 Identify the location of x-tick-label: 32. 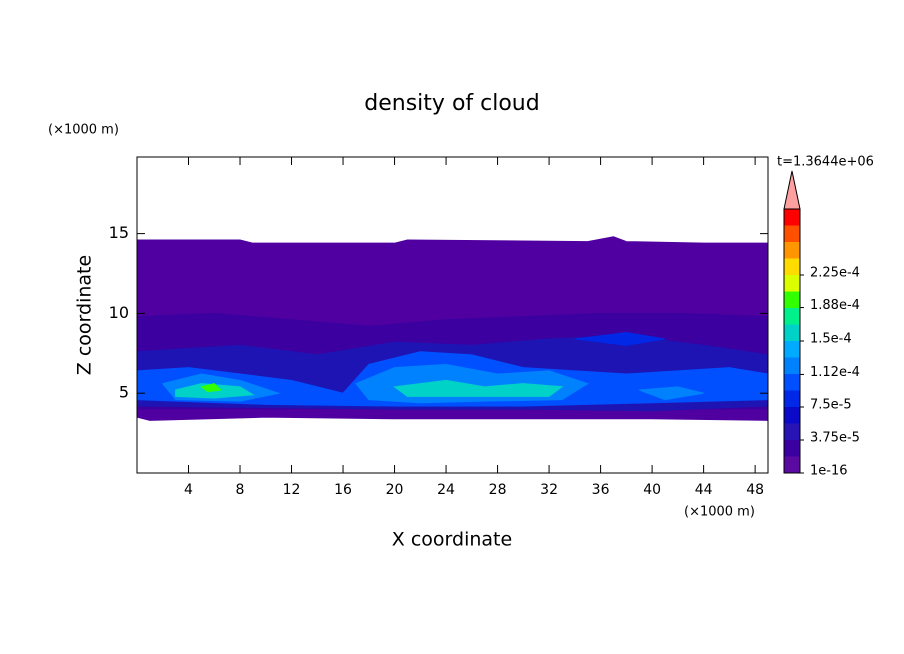
(549, 490).